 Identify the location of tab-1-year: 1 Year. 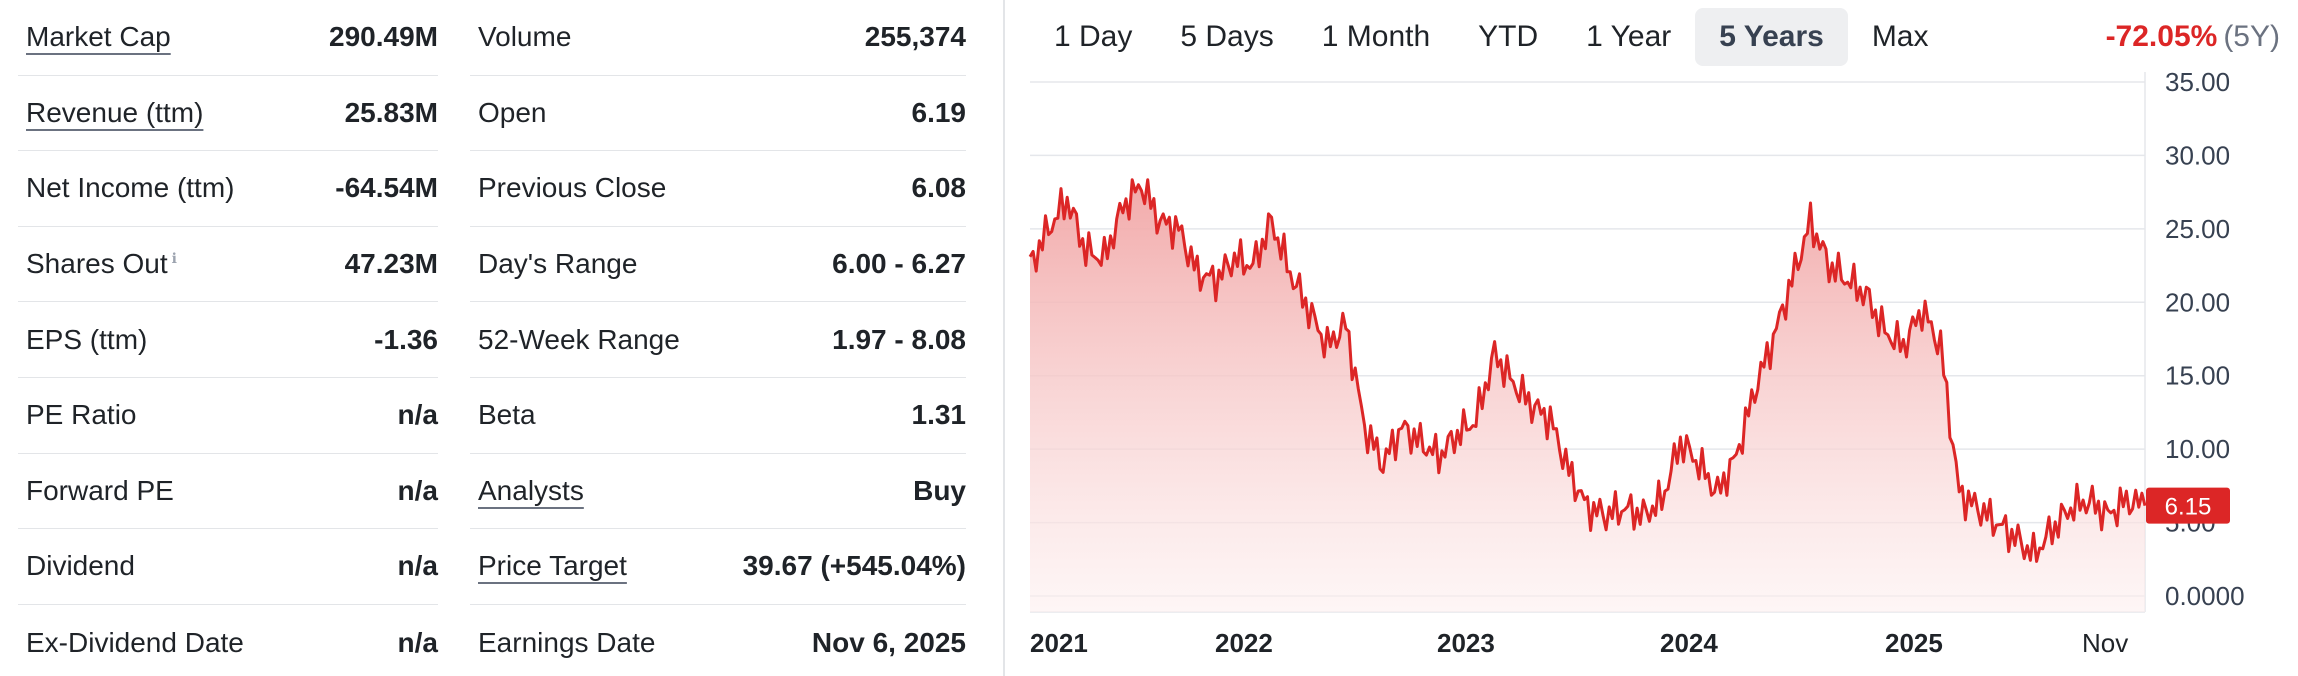
(1629, 36).